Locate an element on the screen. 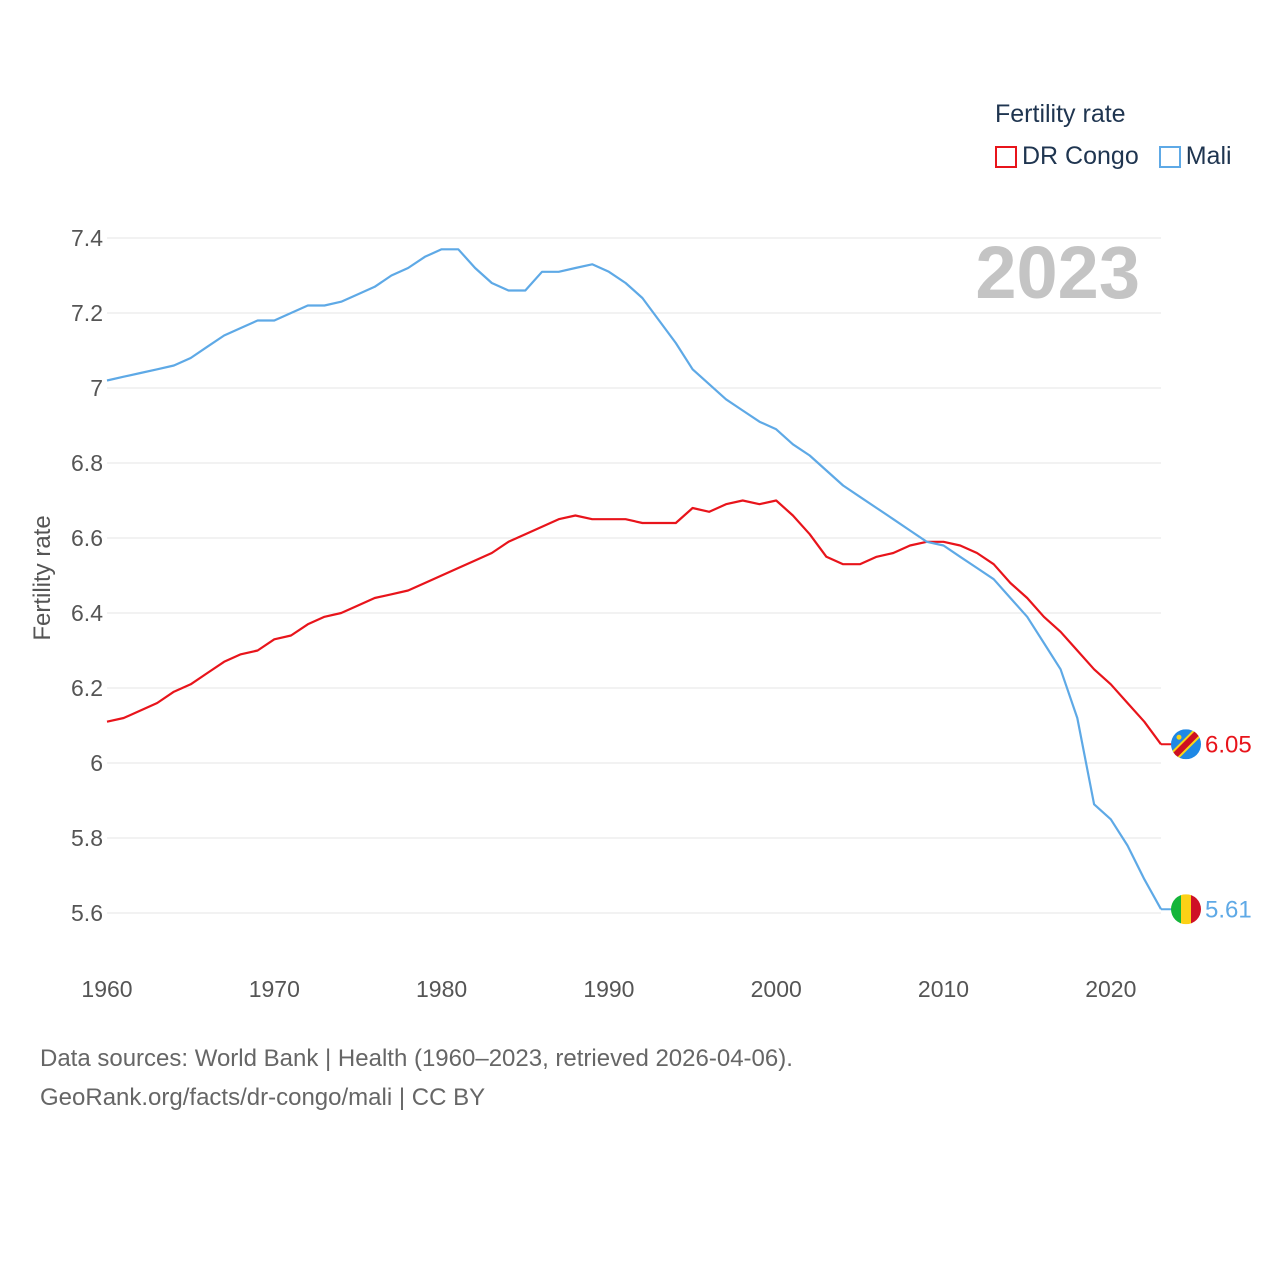  legend-swatch-mali is located at coordinates (1169, 156).